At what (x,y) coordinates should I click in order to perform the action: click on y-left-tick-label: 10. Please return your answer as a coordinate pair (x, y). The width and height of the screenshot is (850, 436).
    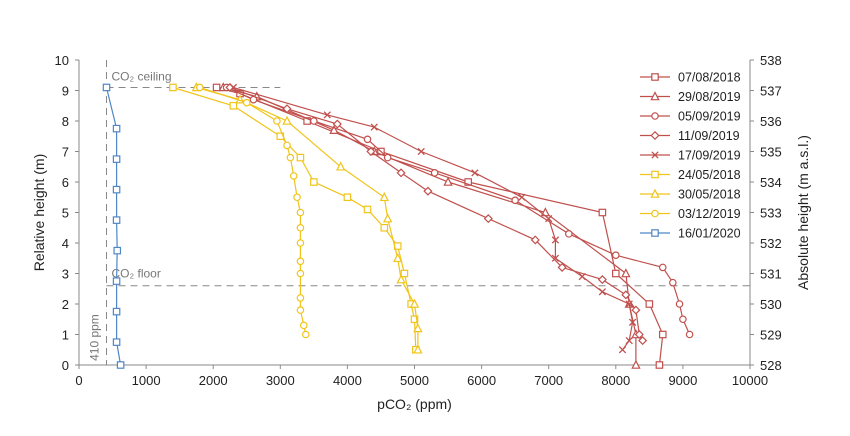
    Looking at the image, I should click on (62, 60).